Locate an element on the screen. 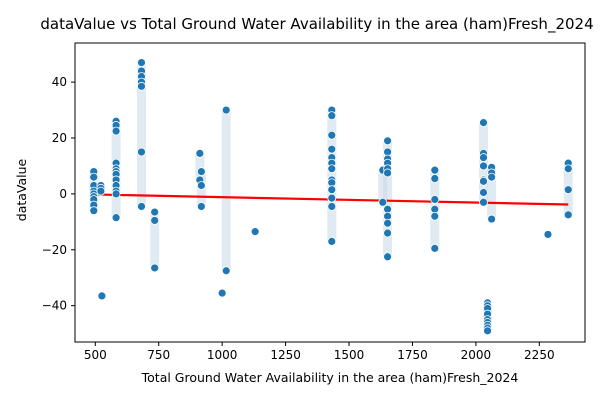 This screenshot has width=600, height=404. y-tick-label: 20 is located at coordinates (59, 138).